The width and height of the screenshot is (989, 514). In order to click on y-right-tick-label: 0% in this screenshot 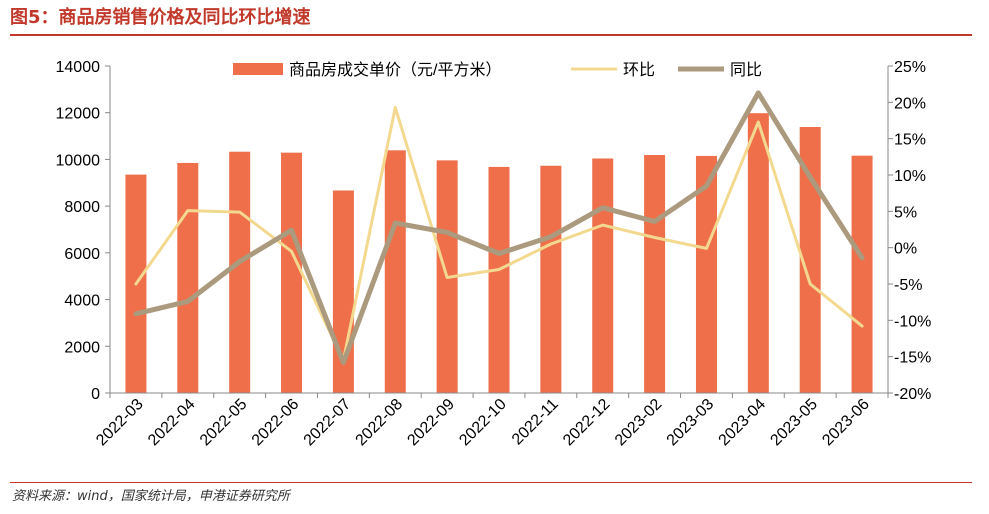, I will do `click(905, 249)`.